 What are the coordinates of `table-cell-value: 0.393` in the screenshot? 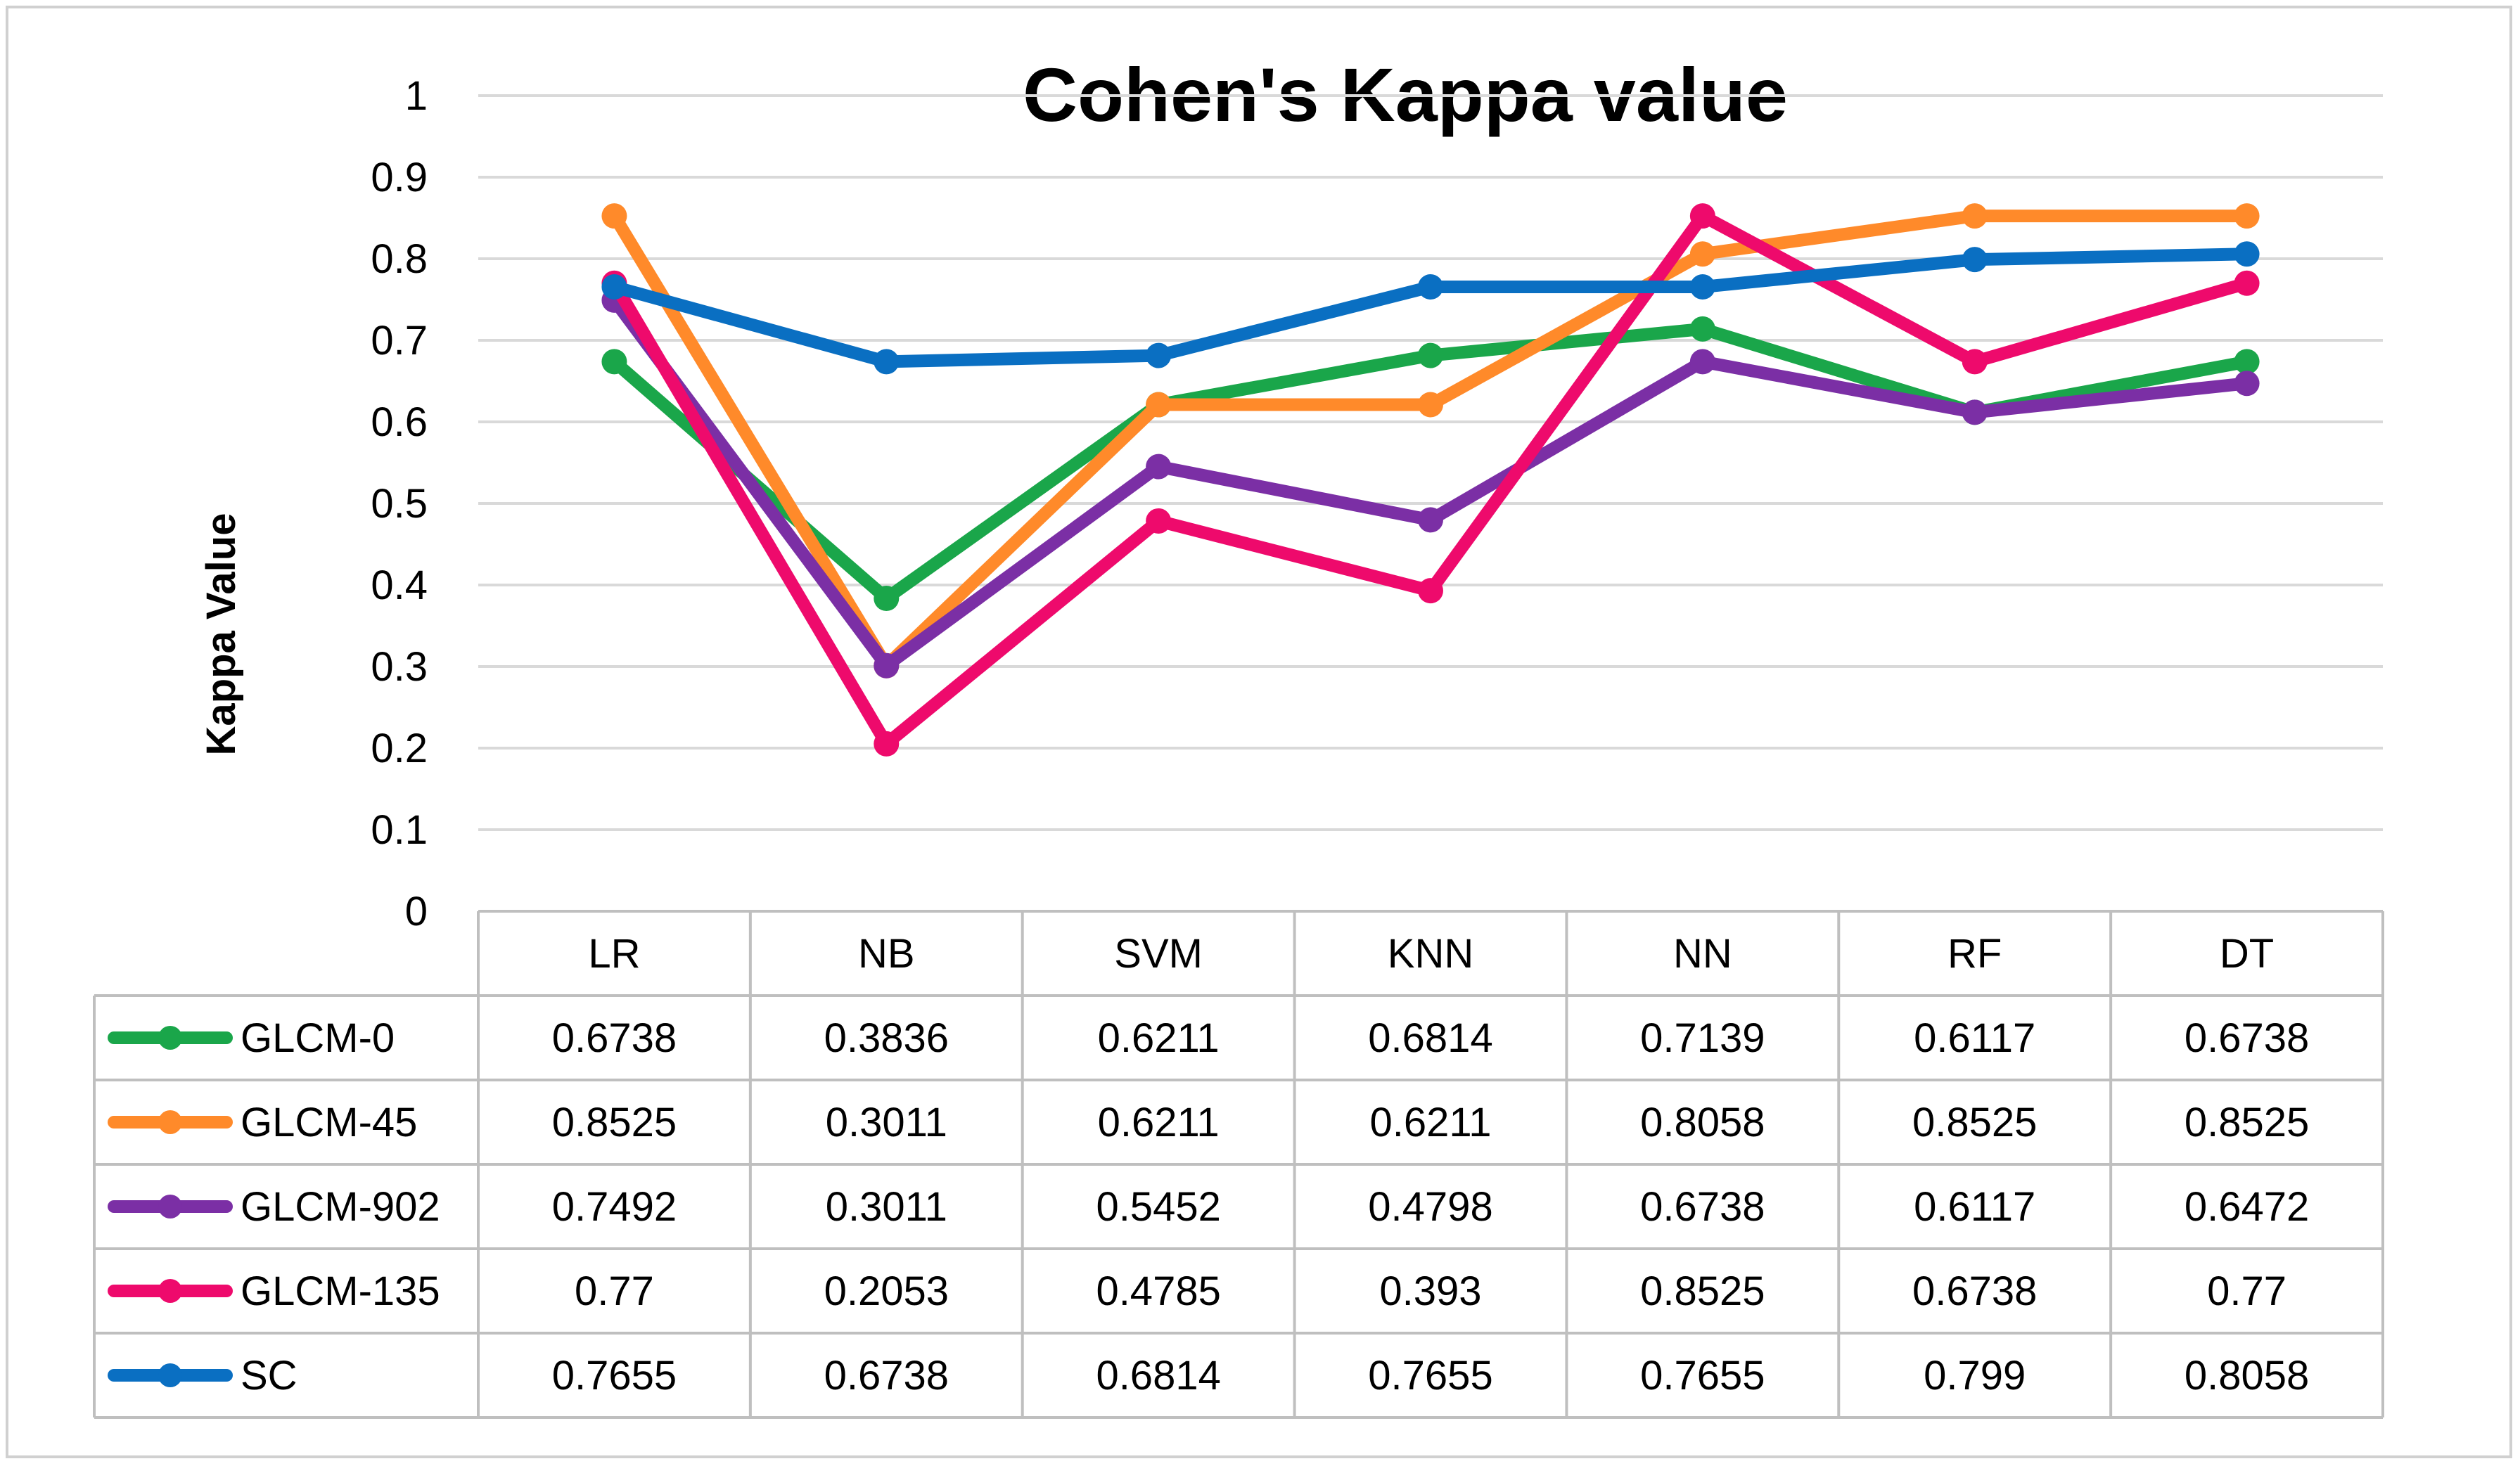 It's located at (1430, 1291).